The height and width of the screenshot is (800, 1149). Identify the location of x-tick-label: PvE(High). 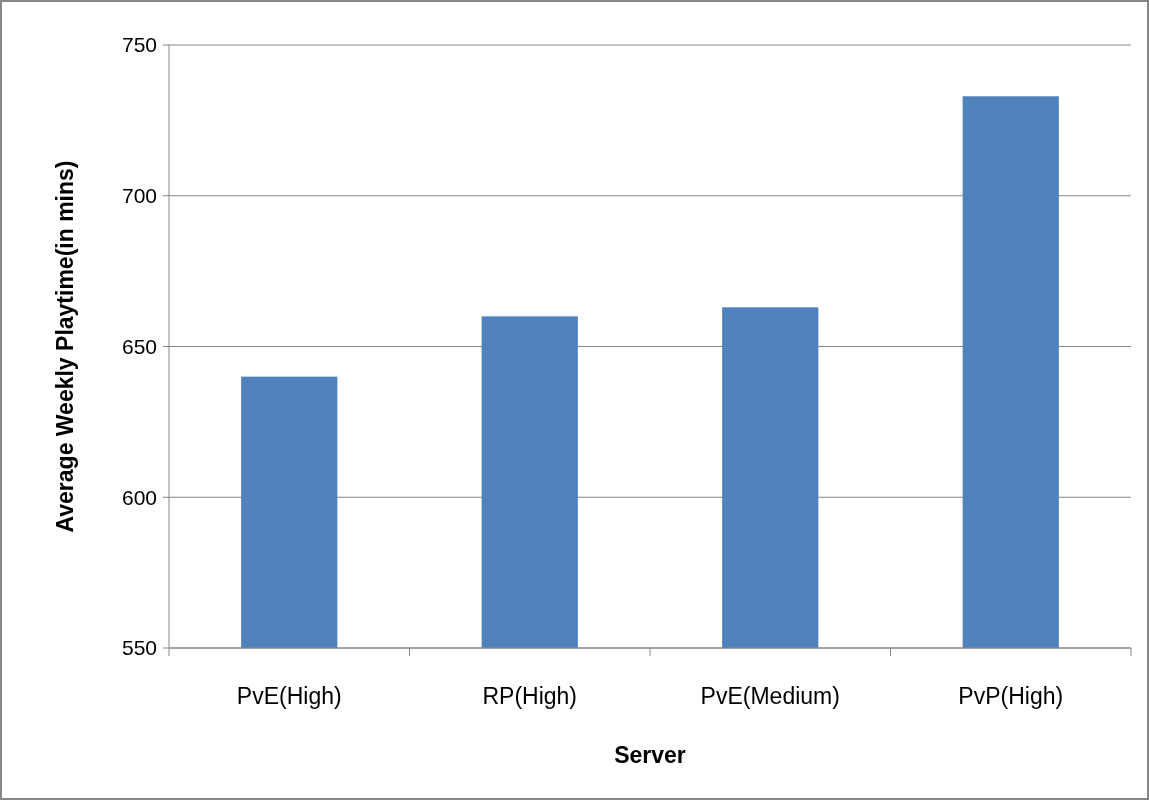
(289, 696).